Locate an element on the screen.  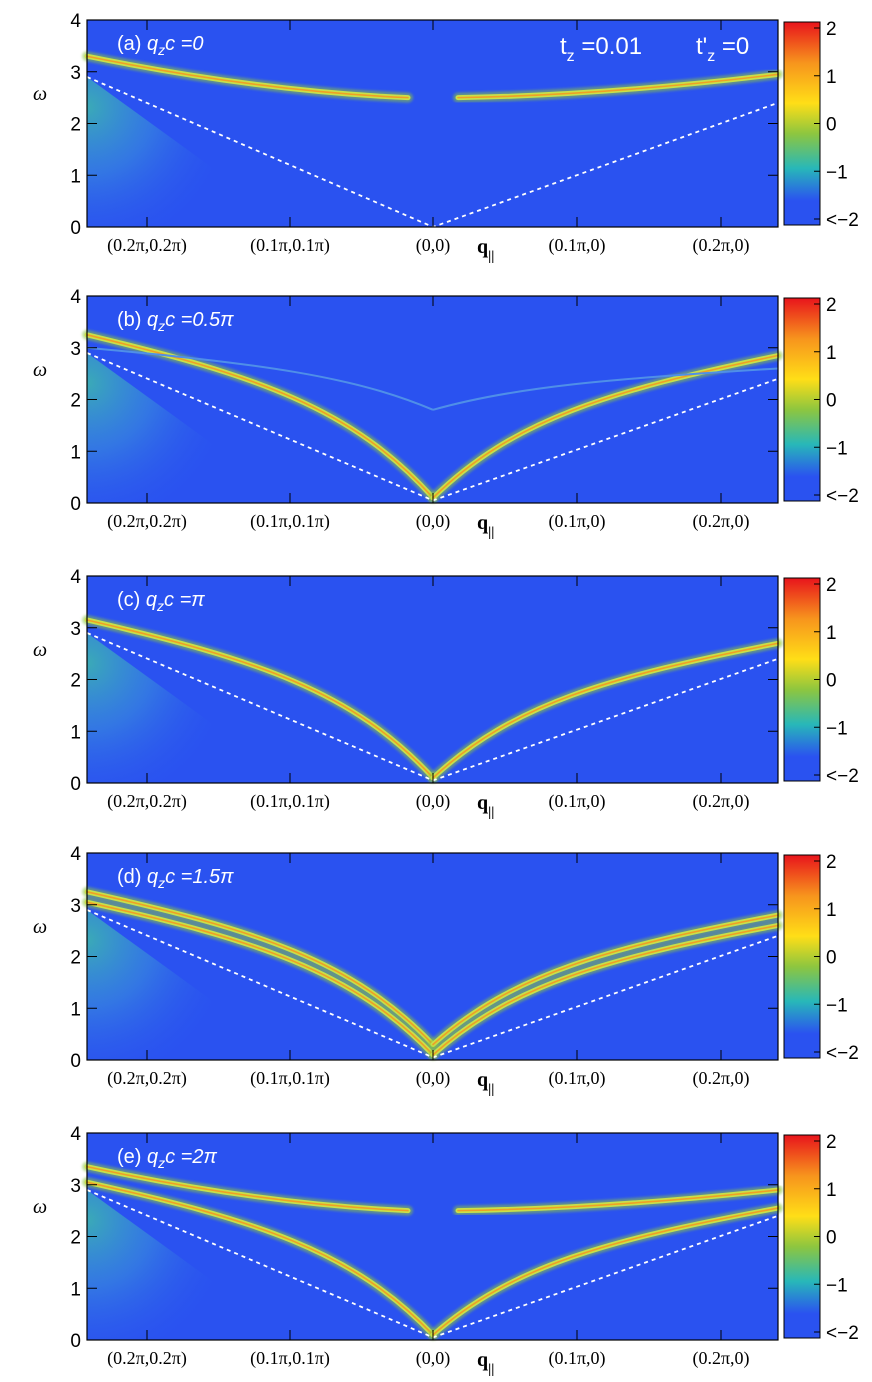
panel-label: (d) qzc =1.5π is located at coordinates (175, 878).